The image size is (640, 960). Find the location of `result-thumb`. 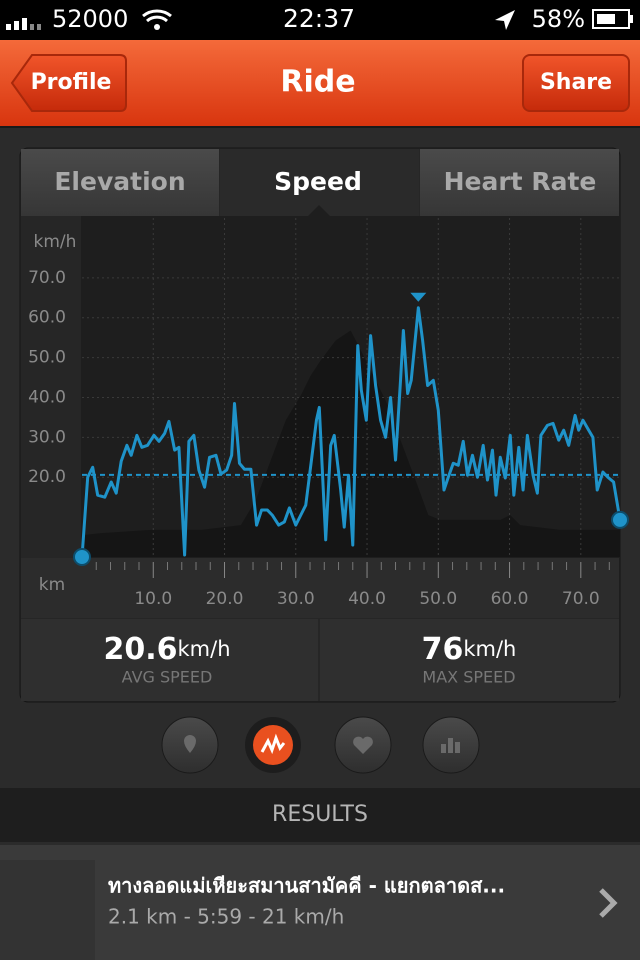

result-thumb is located at coordinates (47, 910).